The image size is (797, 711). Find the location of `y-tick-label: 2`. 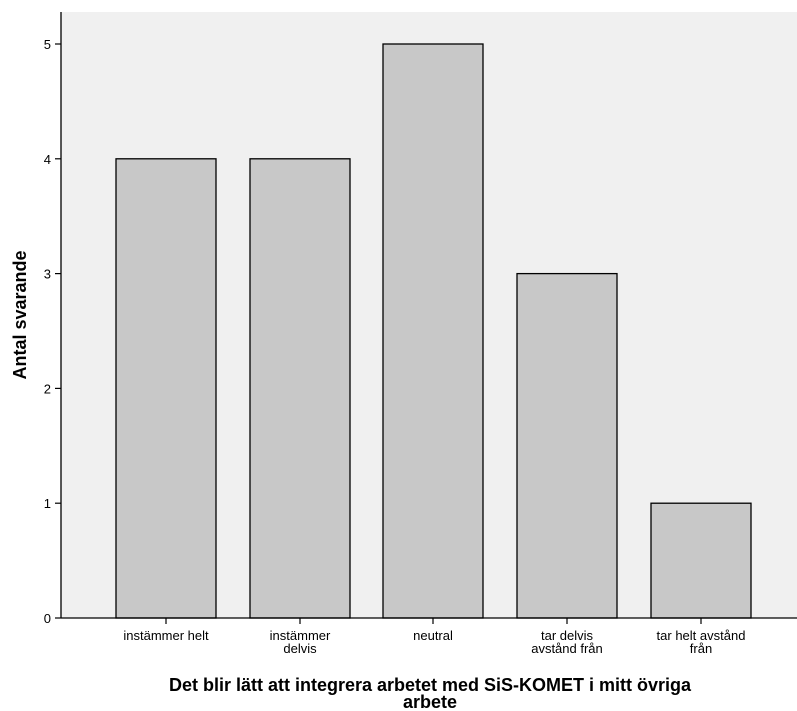

y-tick-label: 2 is located at coordinates (47, 388).